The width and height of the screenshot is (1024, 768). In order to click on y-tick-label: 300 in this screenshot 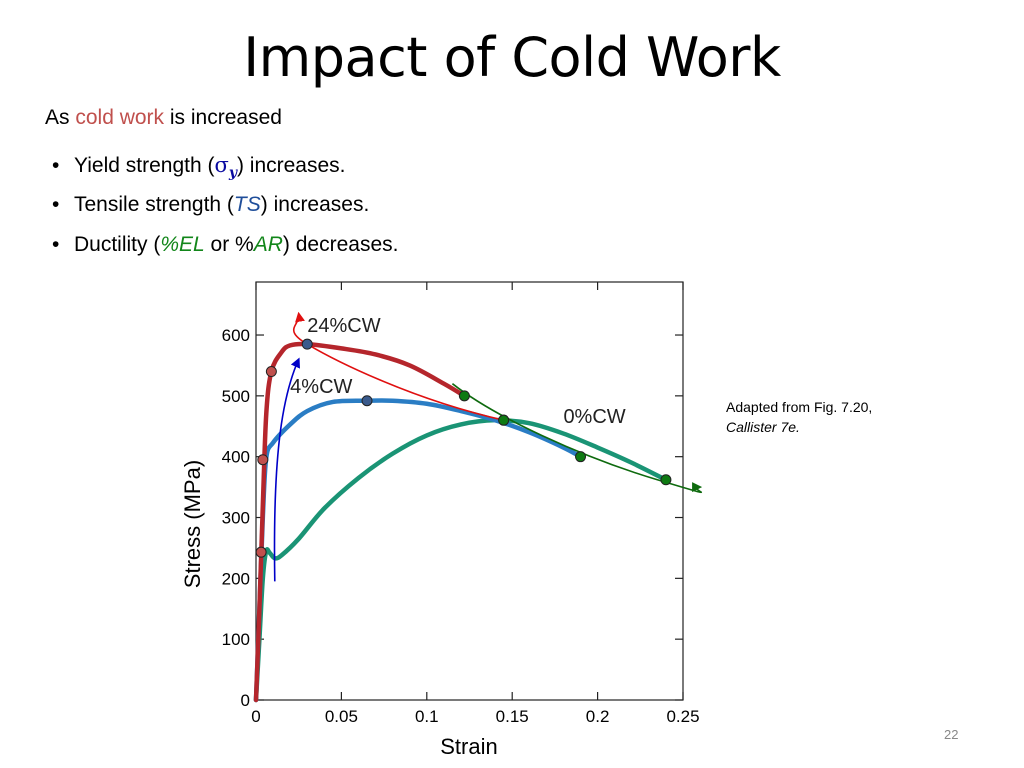, I will do `click(236, 518)`.